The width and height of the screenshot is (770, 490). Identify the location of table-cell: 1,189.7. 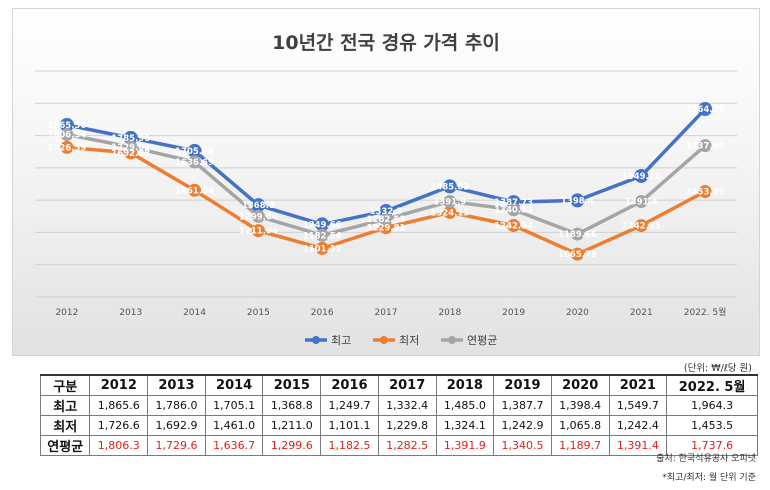
(580, 445).